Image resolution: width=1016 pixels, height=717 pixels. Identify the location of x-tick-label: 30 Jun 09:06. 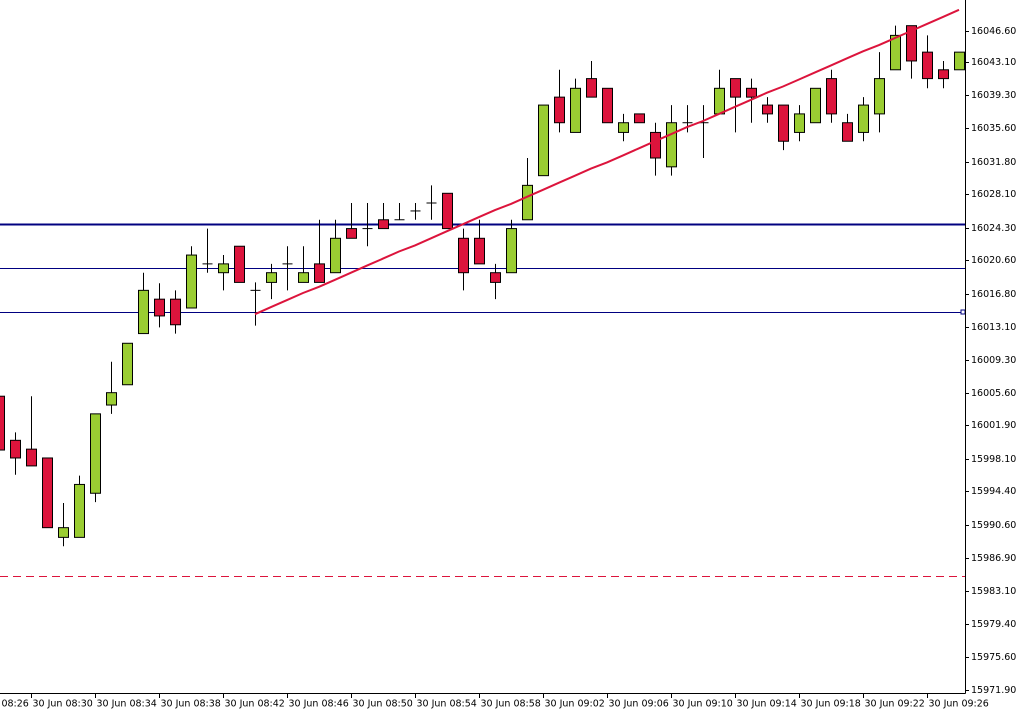
(639, 704).